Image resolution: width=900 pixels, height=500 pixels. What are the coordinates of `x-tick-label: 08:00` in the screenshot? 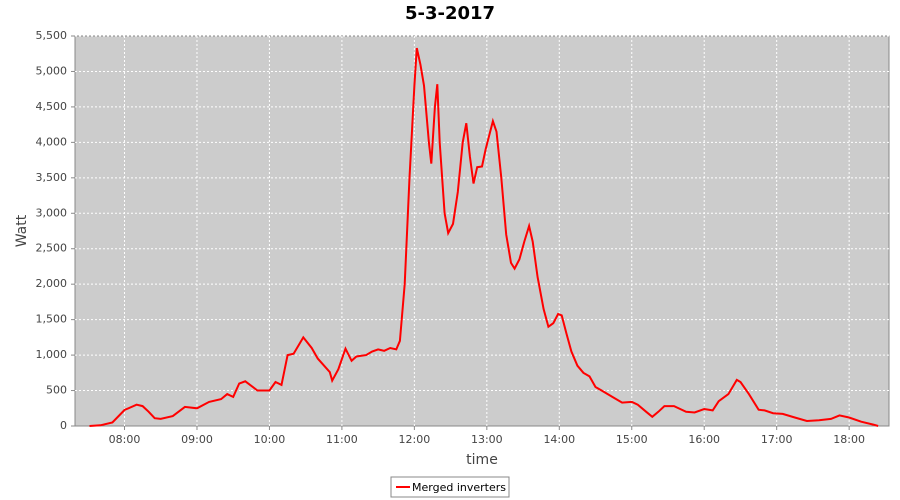 It's located at (125, 439).